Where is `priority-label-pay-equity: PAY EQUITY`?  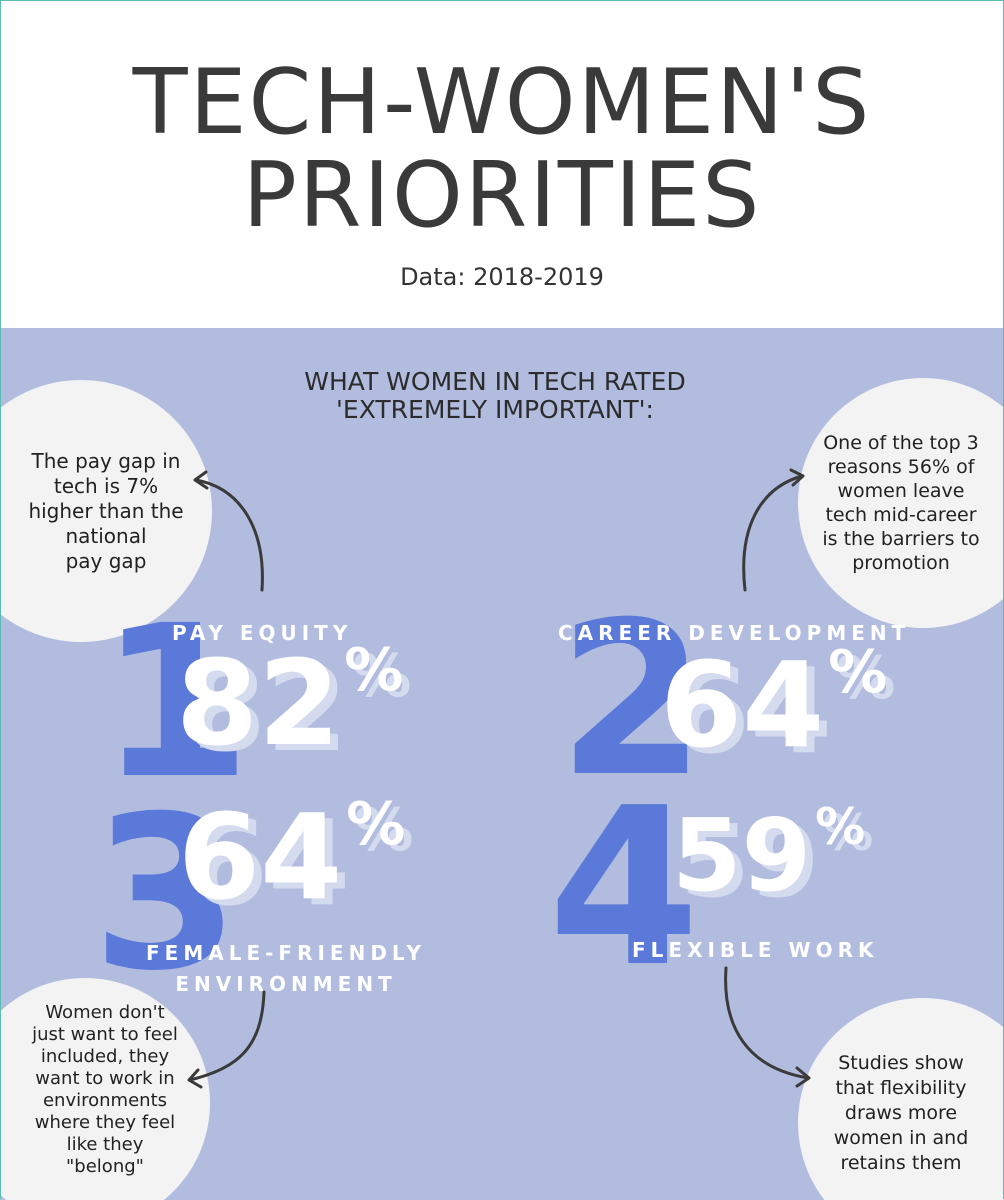
priority-label-pay-equity: PAY EQUITY is located at coordinates (262, 633).